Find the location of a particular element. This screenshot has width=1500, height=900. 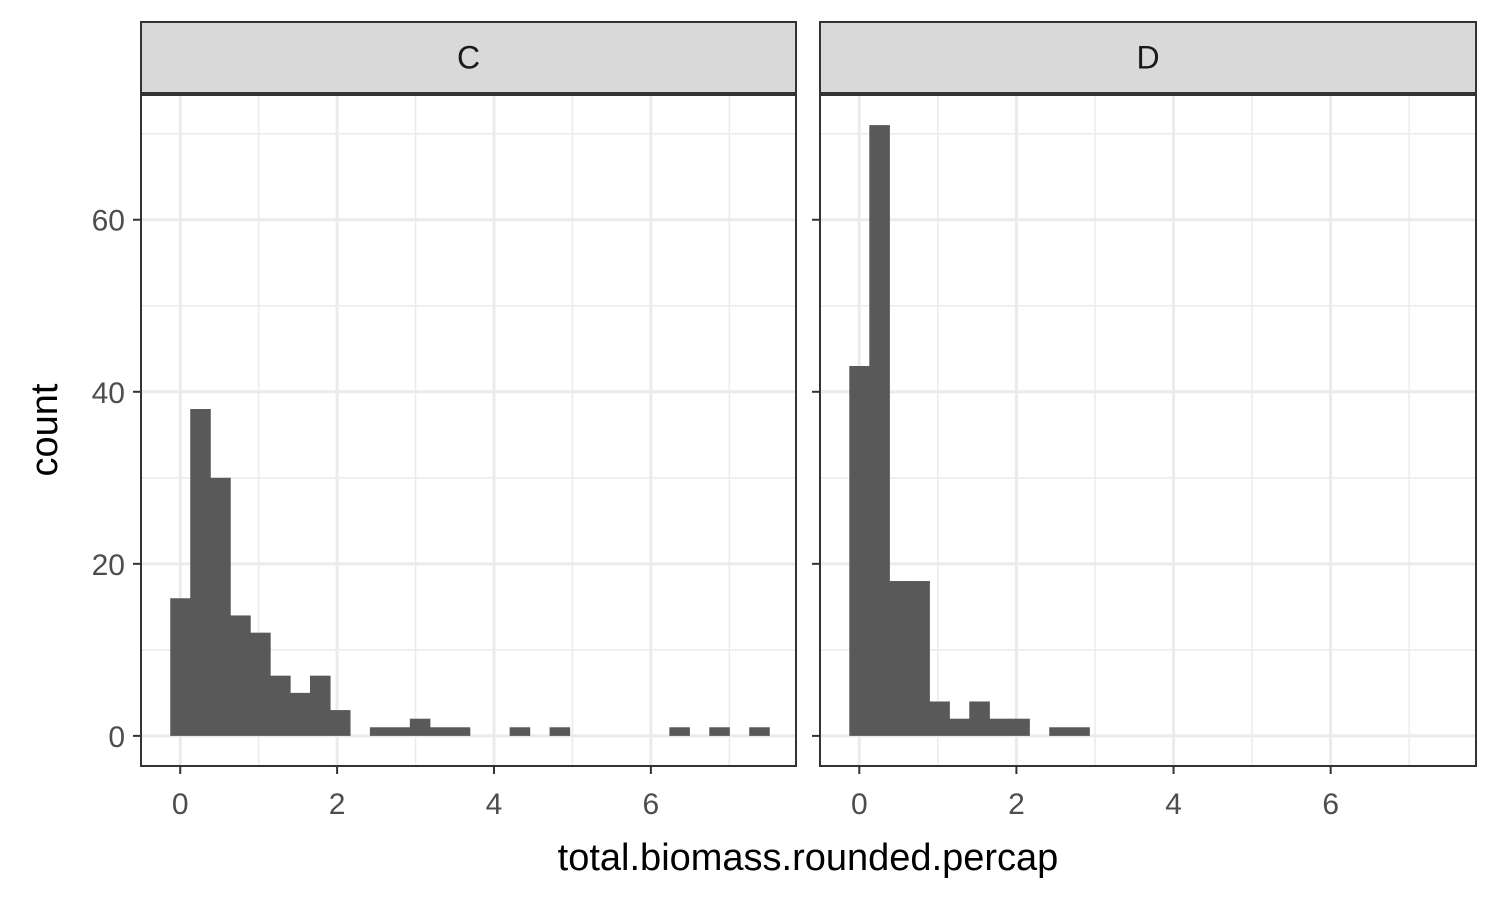

y-tick-label: 0 is located at coordinates (116, 737).